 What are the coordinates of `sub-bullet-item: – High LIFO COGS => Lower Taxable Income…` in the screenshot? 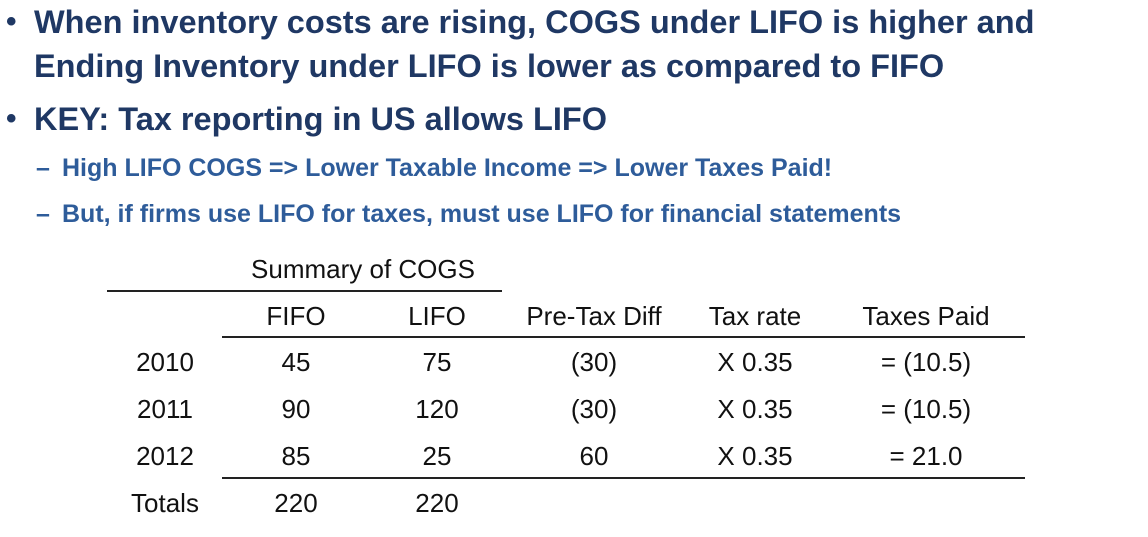 It's located at (434, 168).